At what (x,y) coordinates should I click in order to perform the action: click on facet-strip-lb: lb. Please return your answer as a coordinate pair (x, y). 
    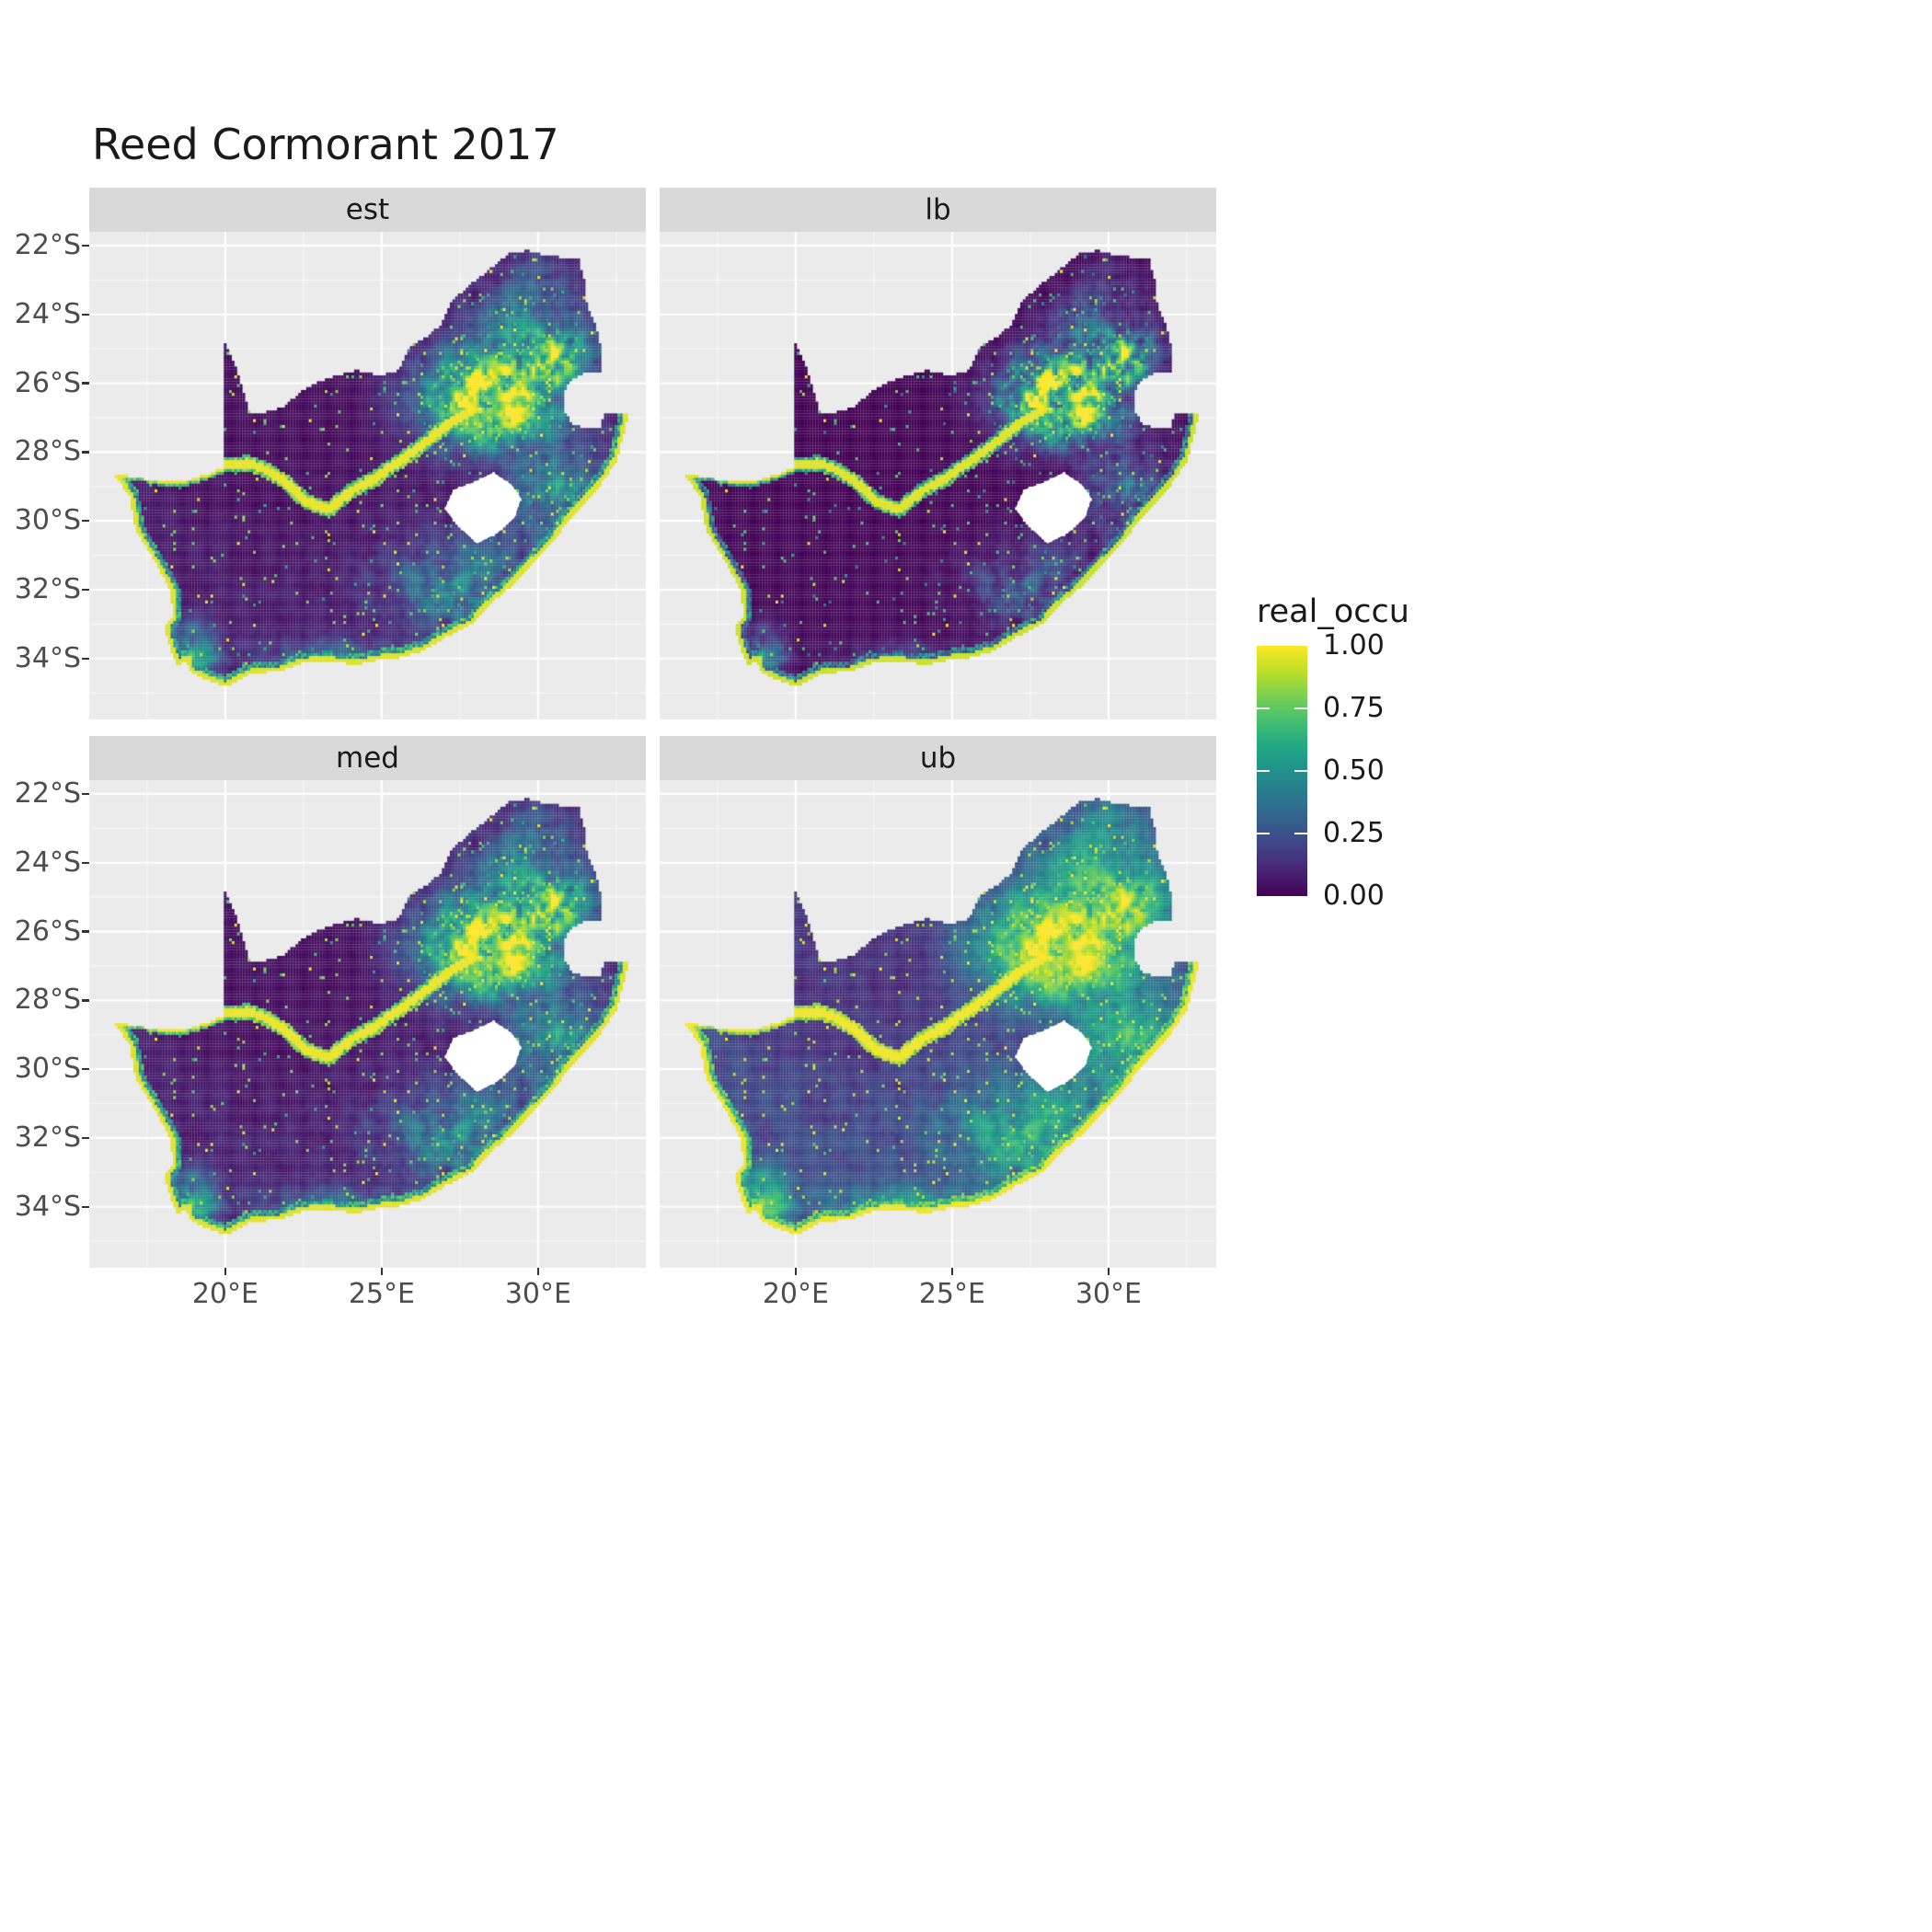
    Looking at the image, I should click on (938, 210).